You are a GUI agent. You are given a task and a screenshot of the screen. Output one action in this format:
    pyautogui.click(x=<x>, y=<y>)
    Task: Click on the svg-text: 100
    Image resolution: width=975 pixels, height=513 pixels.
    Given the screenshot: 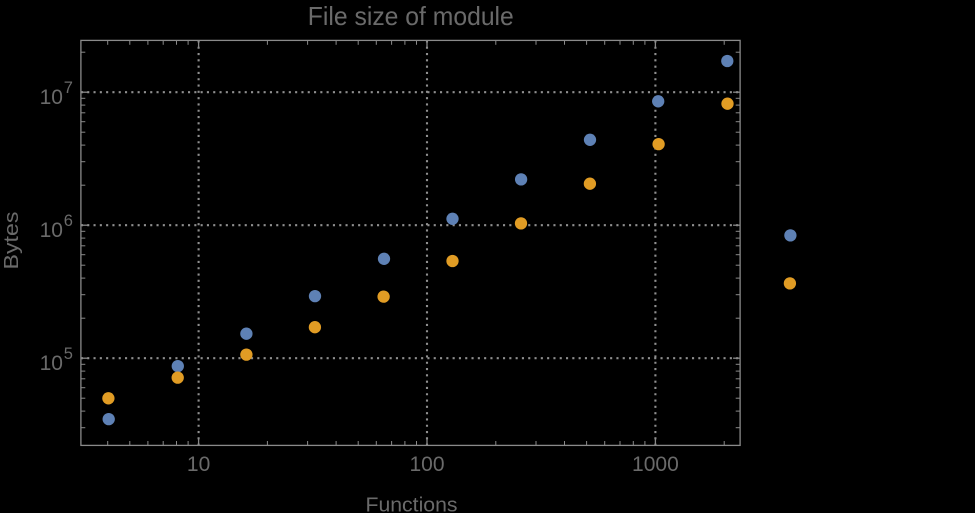 What is the action you would take?
    pyautogui.click(x=426, y=464)
    